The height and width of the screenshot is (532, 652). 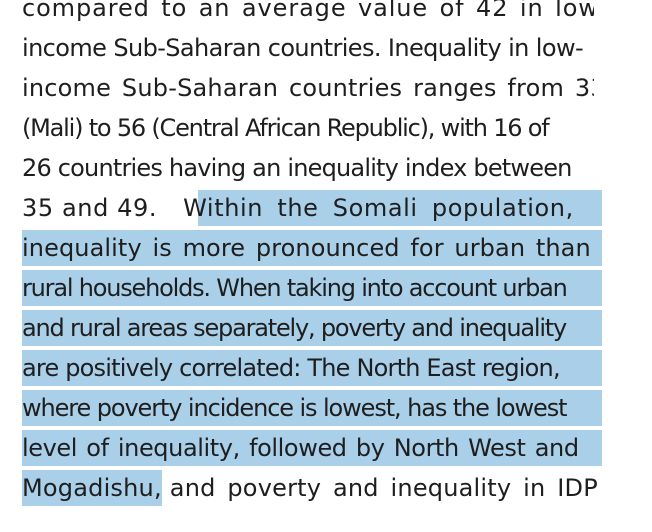 I want to click on paragraph-line: 35 and 49. Within the Somali population,, so click(x=312, y=208).